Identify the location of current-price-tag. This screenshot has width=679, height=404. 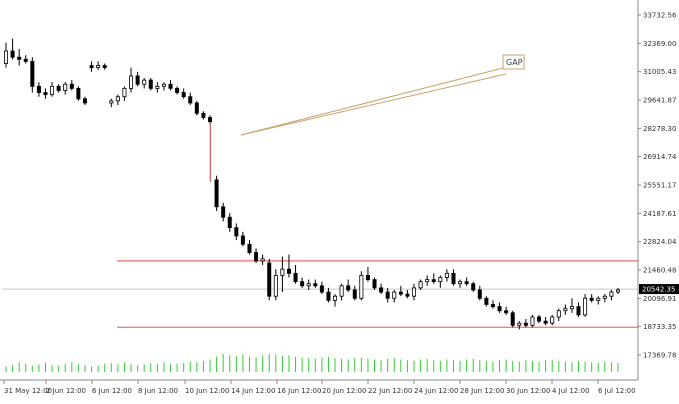
(659, 289).